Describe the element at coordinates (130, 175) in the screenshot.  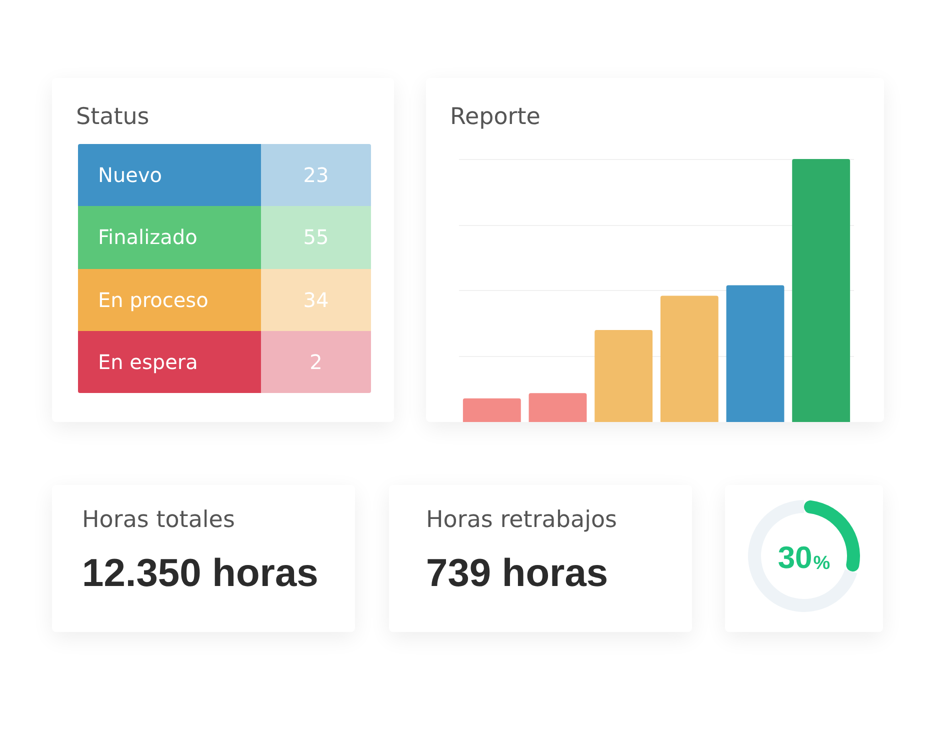
I see `category-label: Nuevo` at that location.